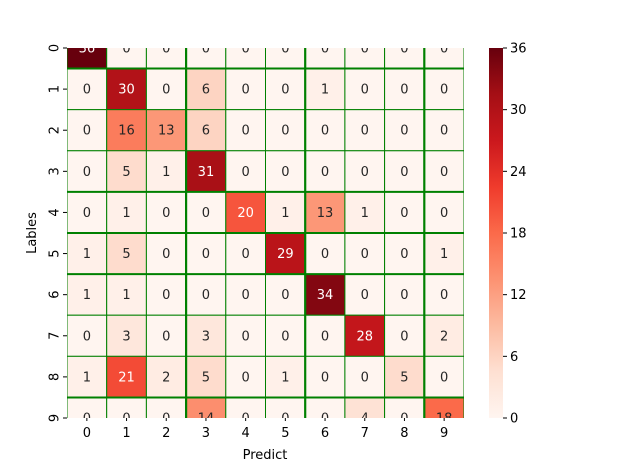  Describe the element at coordinates (514, 419) in the screenshot. I see `colorbar-tick-label: 0` at that location.